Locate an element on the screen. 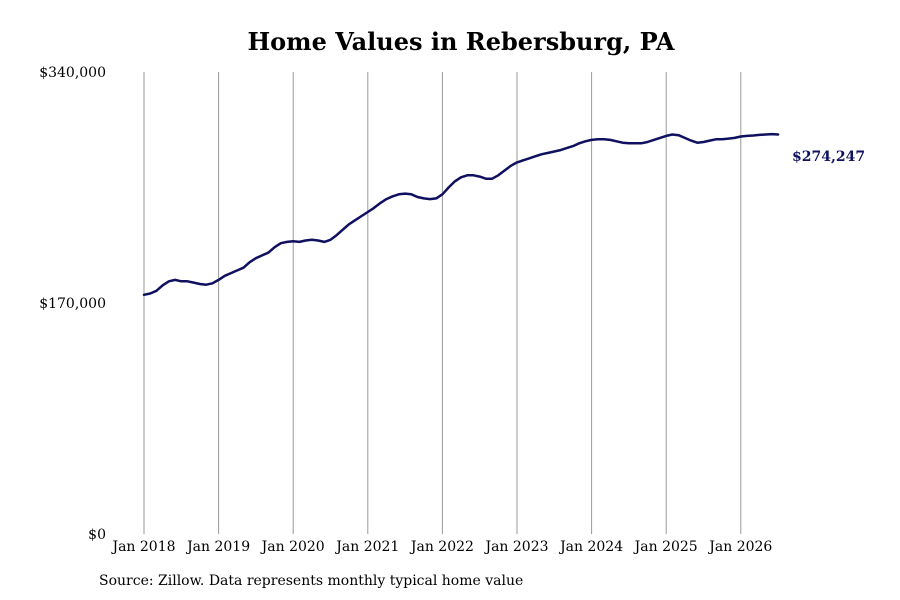  chart-title: Home Values in Rebersburg, PA is located at coordinates (460, 41).